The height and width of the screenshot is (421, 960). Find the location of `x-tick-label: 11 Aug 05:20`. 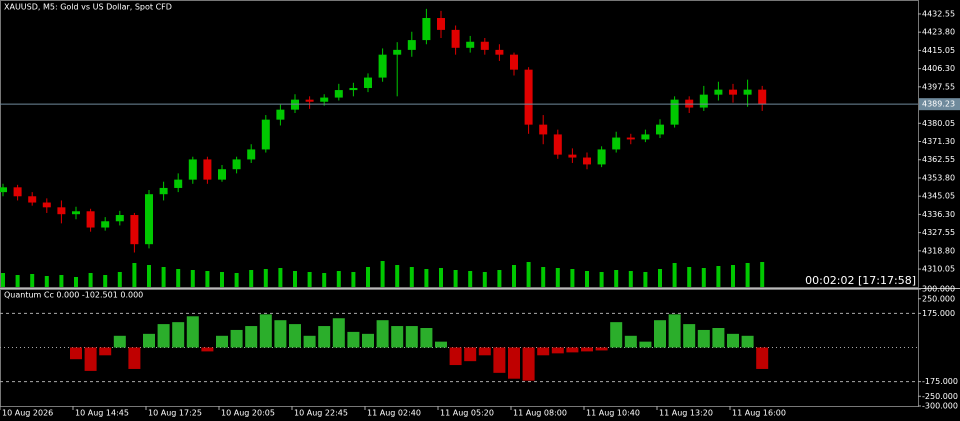

x-tick-label: 11 Aug 05:20 is located at coordinates (467, 413).